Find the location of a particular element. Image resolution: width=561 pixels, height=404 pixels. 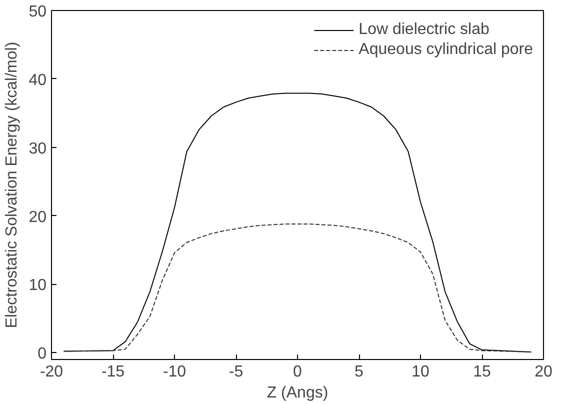

y-tick-label: 20 is located at coordinates (37, 217).